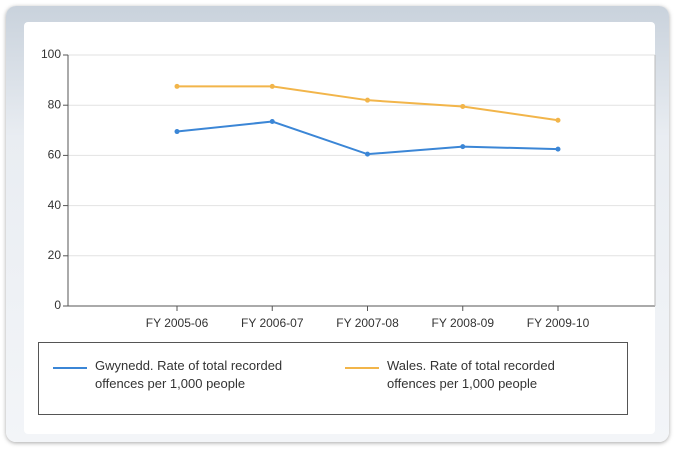 This screenshot has width=677, height=450. What do you see at coordinates (57, 305) in the screenshot?
I see `y-tick-label: 0` at bounding box center [57, 305].